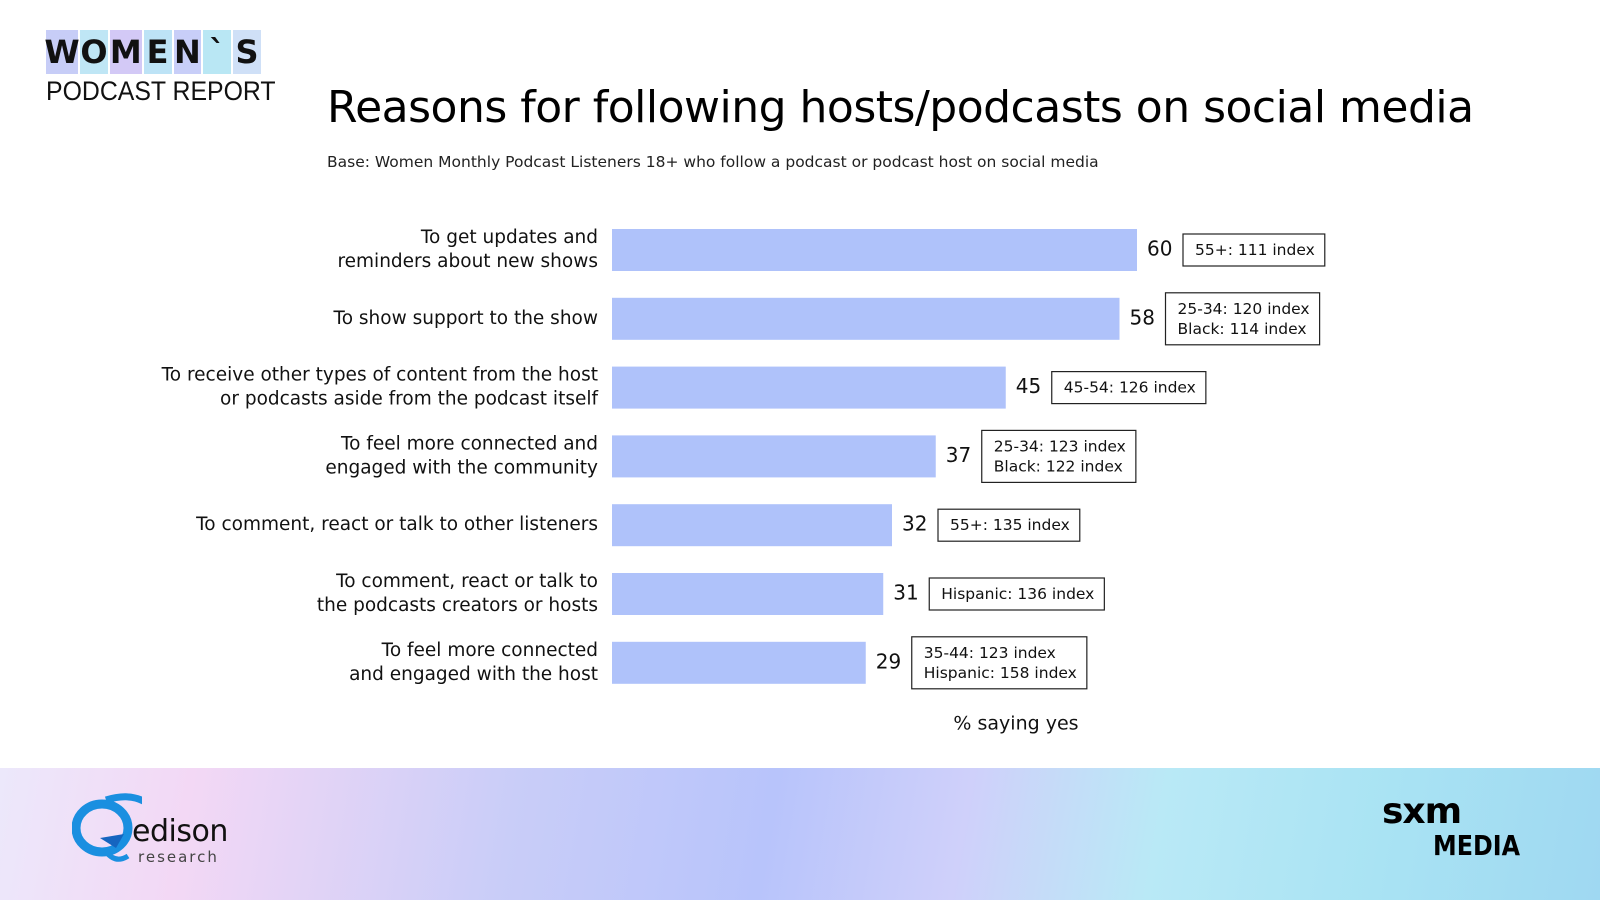 The image size is (1600, 900). I want to click on research-wordmark: research, so click(178, 857).